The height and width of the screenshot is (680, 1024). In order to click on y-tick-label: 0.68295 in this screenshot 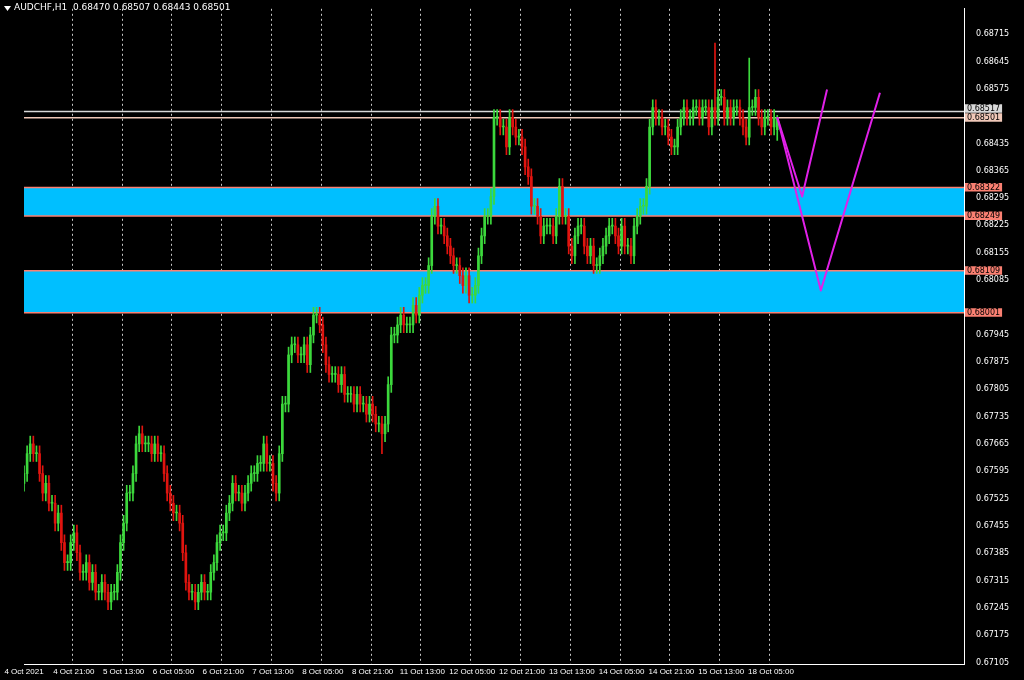, I will do `click(993, 198)`.